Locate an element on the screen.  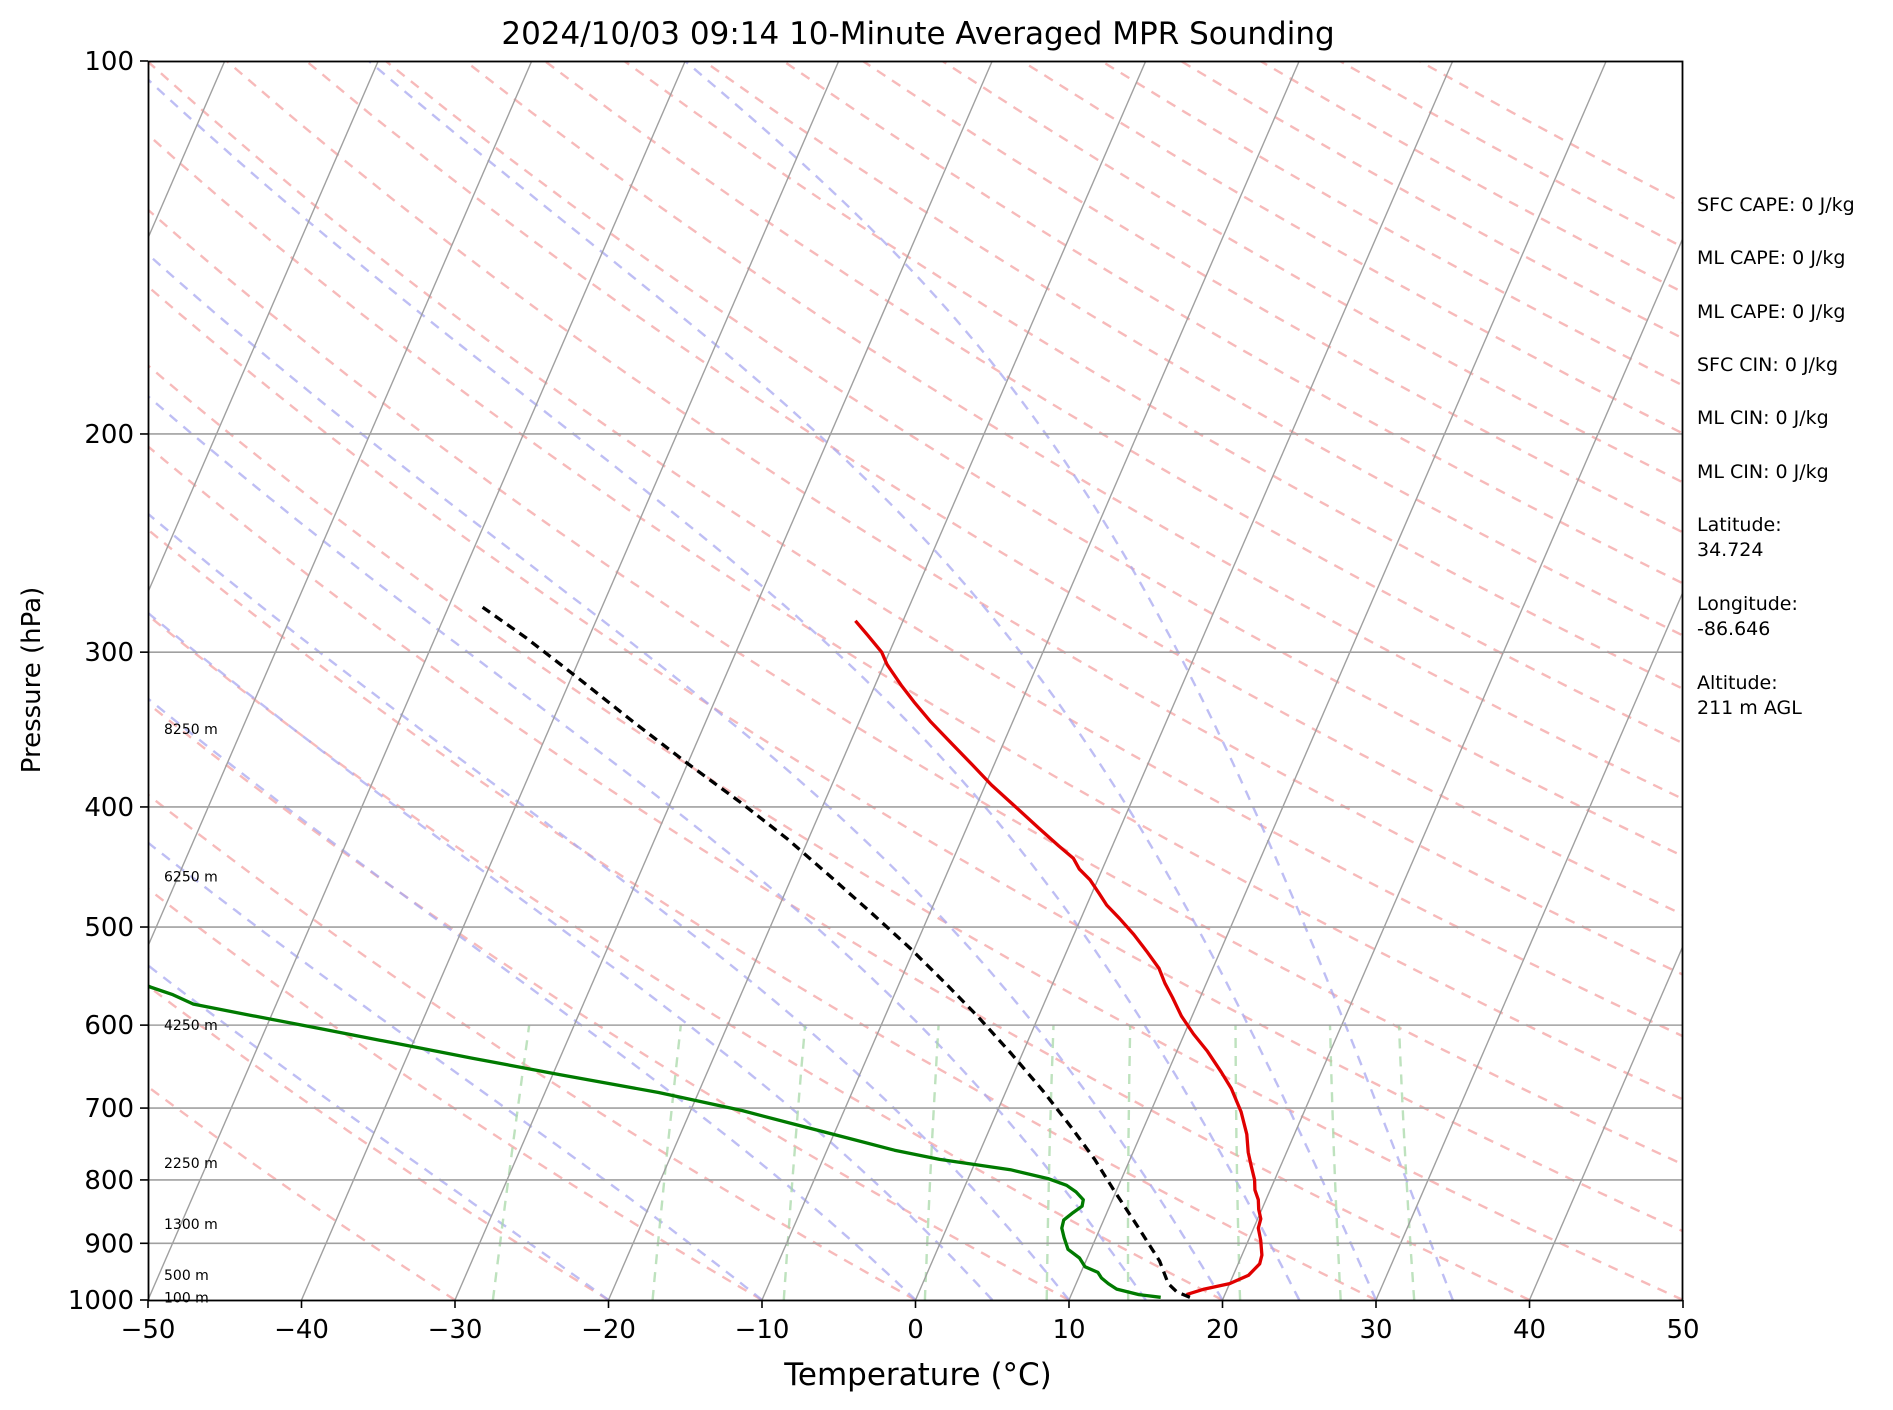
y-tick-label: 1000 is located at coordinates (101, 1301).